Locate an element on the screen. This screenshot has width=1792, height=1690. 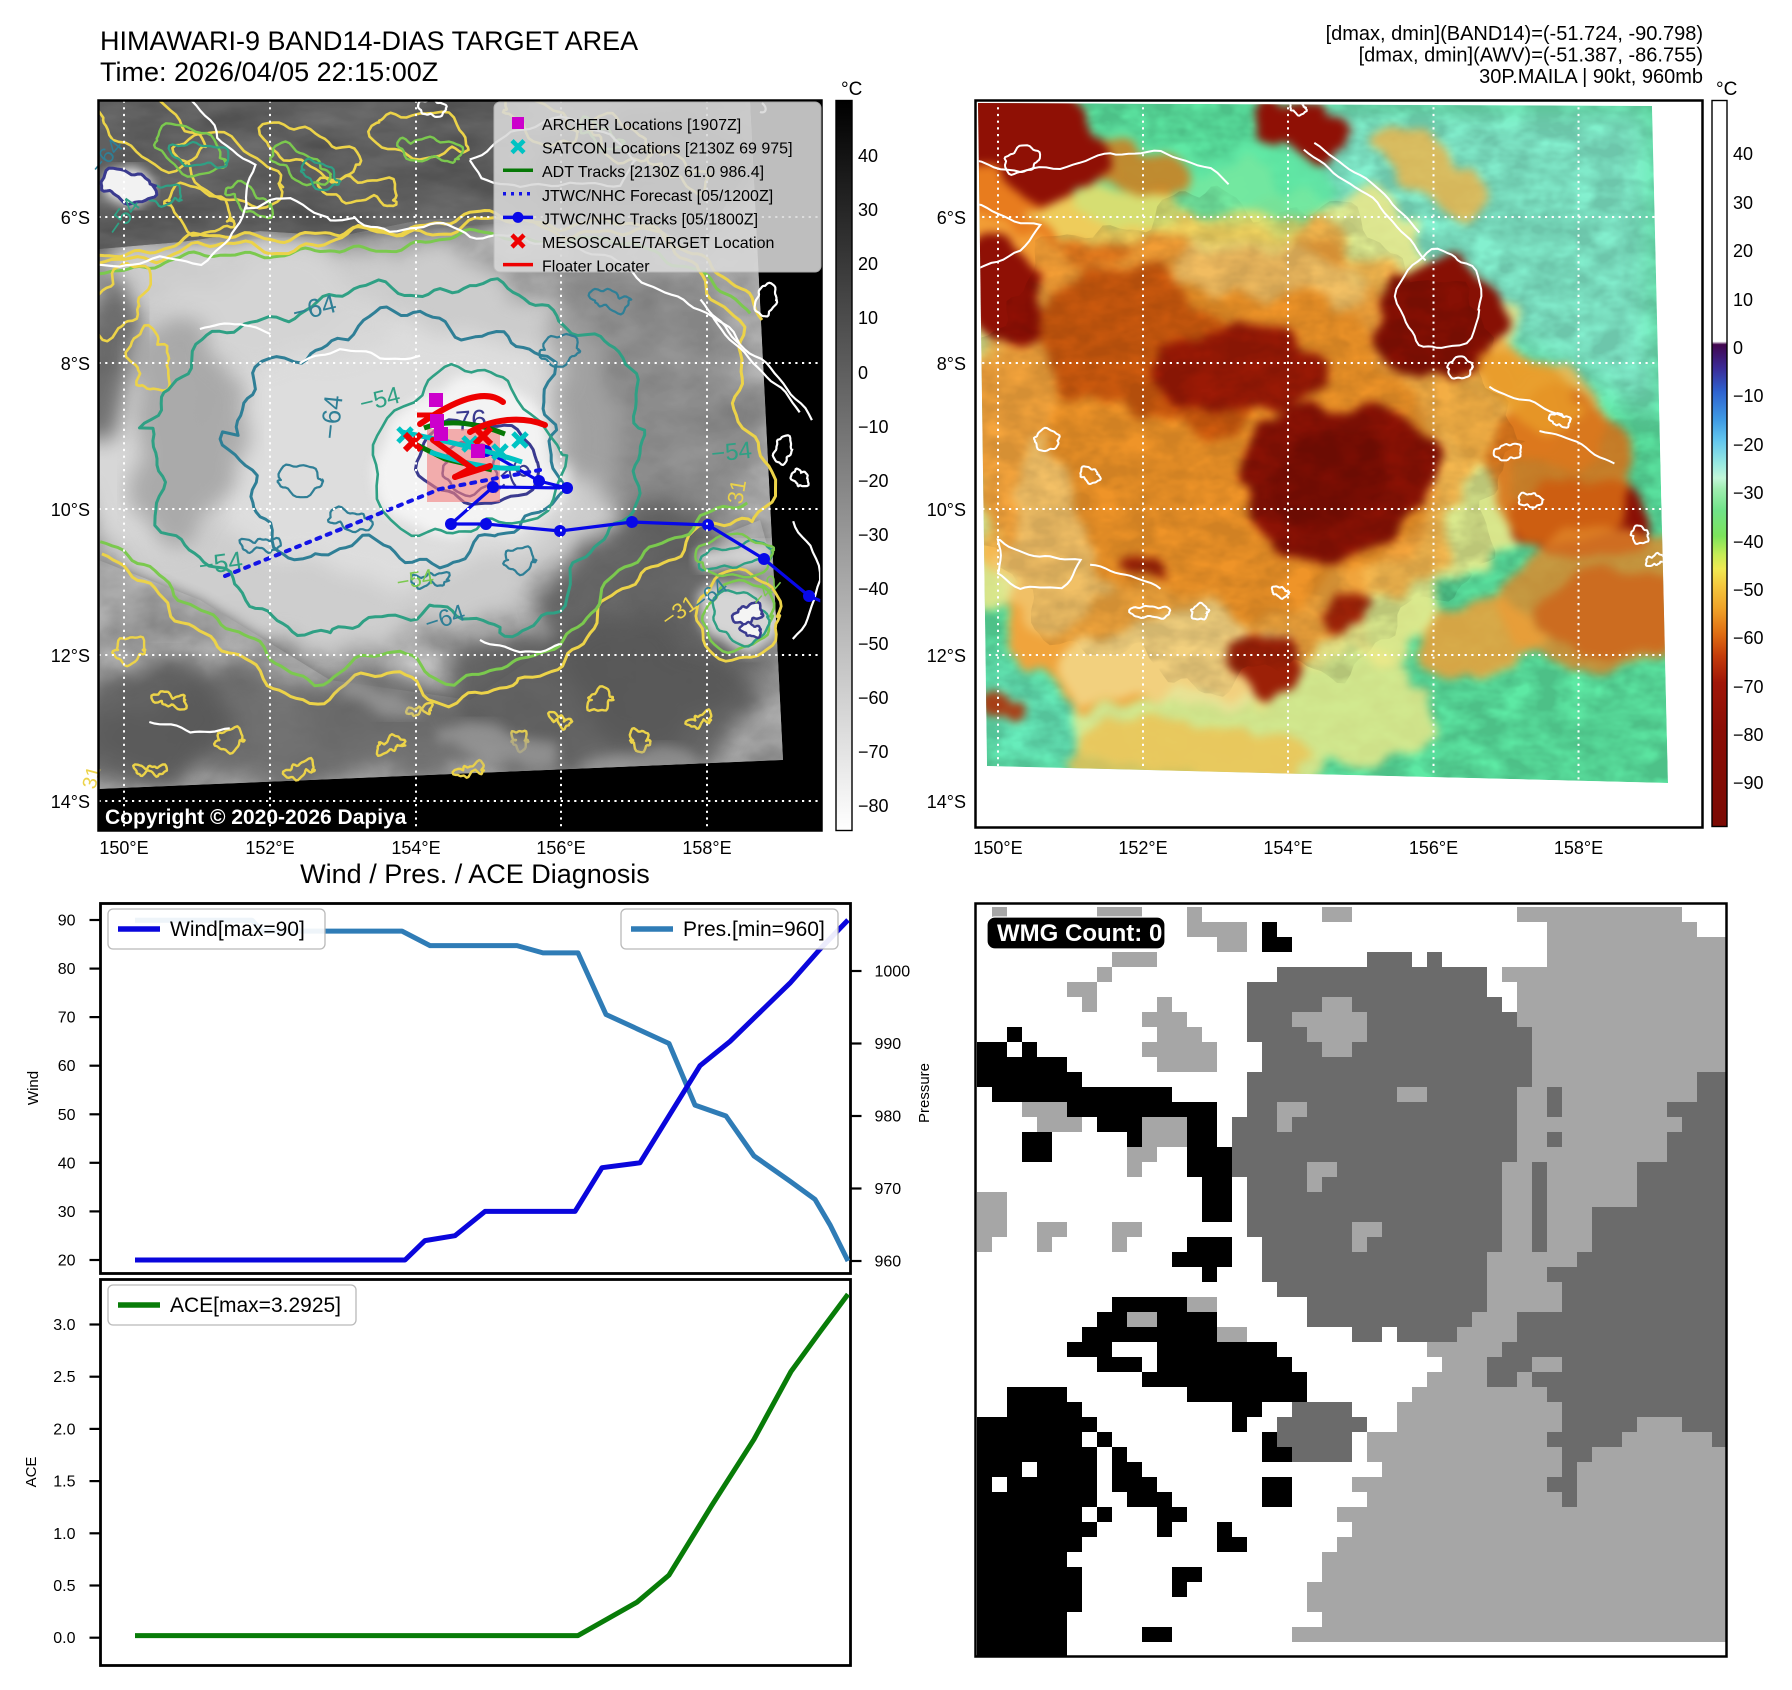
svg-text: Floater Locater is located at coordinates (596, 267).